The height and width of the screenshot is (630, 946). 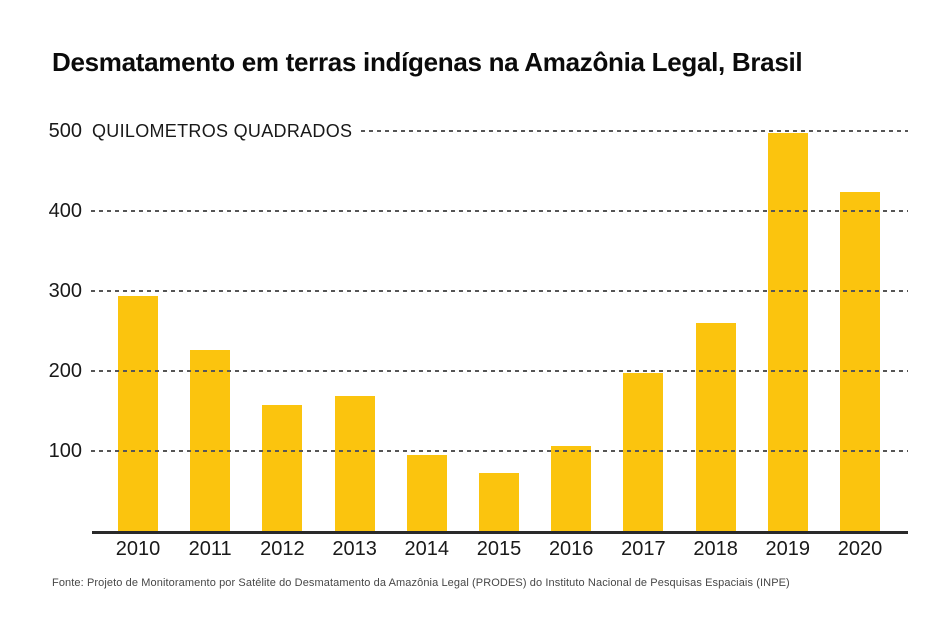 I want to click on bar-2017, so click(x=643, y=452).